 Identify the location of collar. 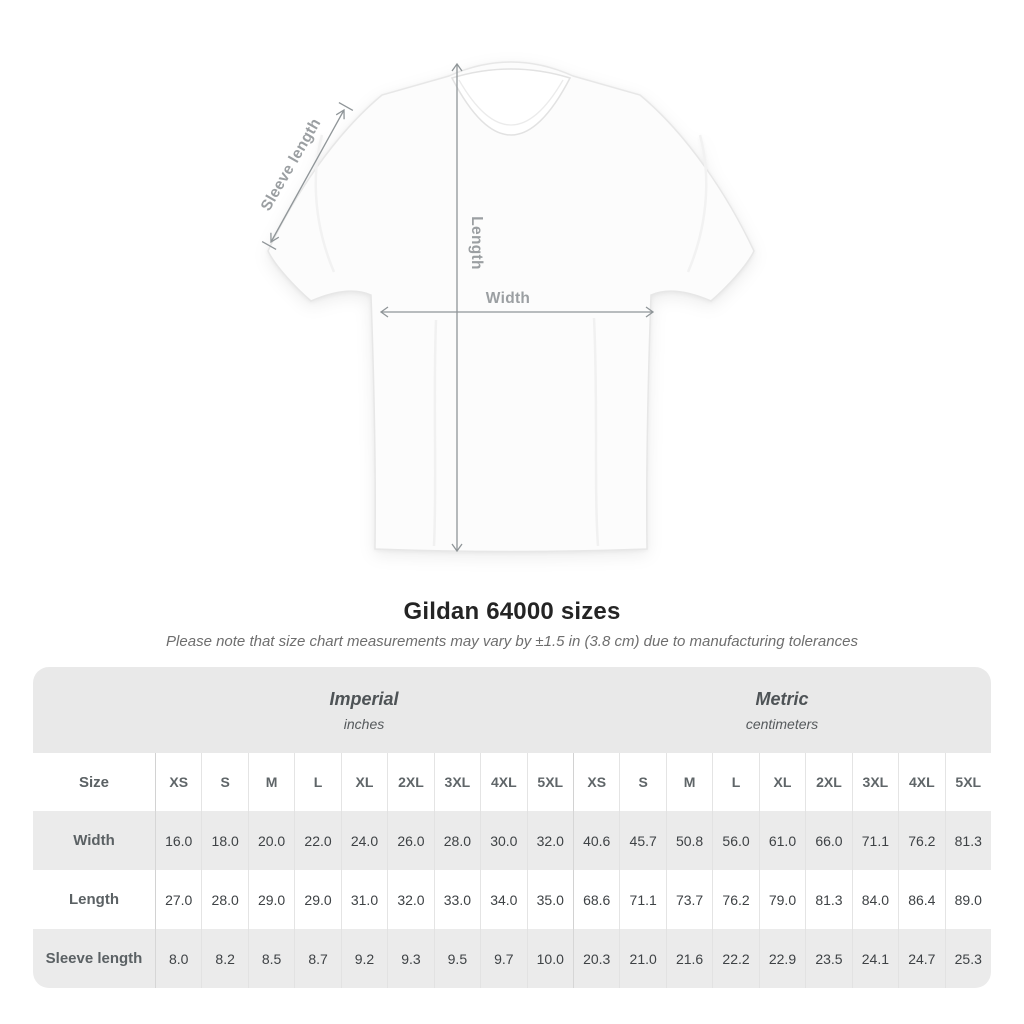
(511, 102).